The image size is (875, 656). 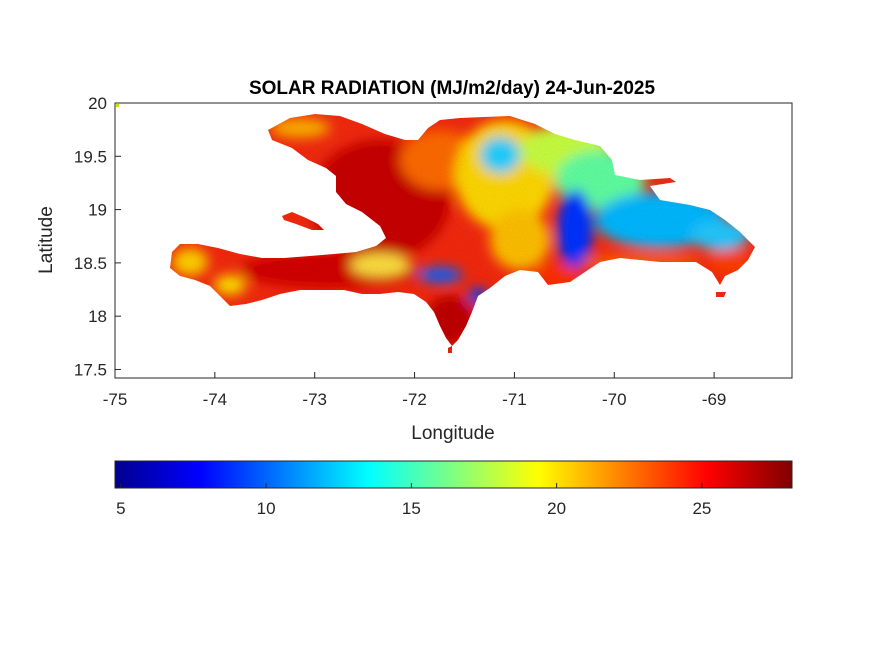 What do you see at coordinates (115, 399) in the screenshot?
I see `x-tick-label: -75` at bounding box center [115, 399].